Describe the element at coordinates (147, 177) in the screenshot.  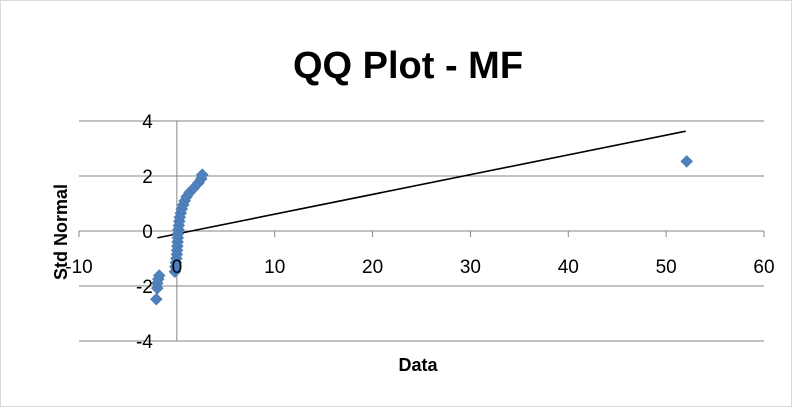
I see `y-tick-label-1: 2` at that location.